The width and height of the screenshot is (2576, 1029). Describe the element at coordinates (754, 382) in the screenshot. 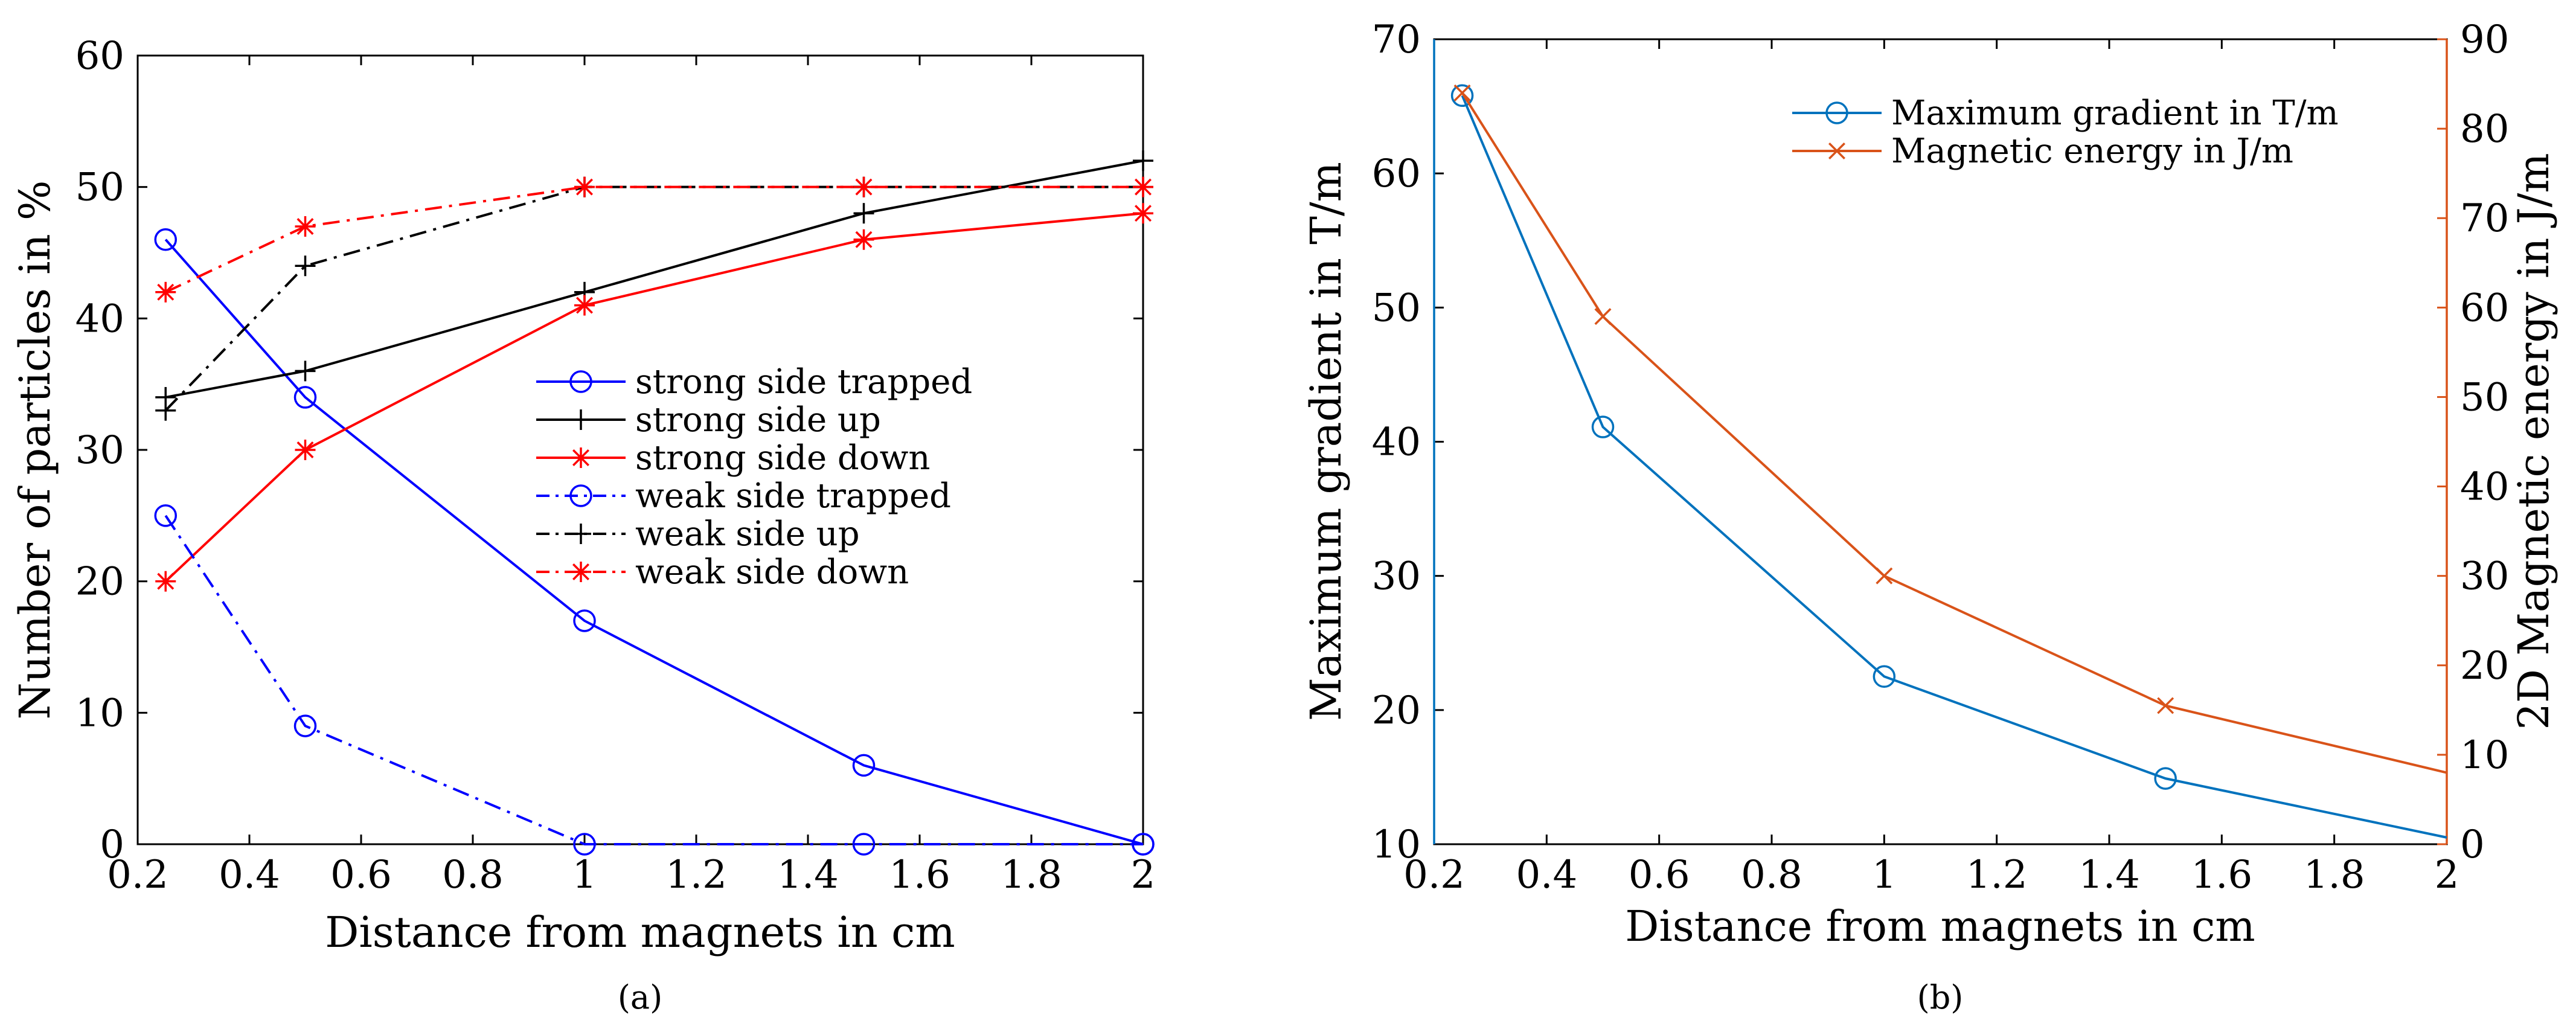

I see `legend-item-0: strong side trapped` at that location.